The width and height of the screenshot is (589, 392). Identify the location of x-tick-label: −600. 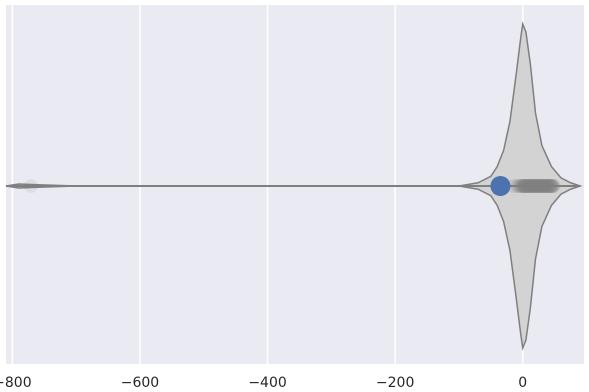
(140, 383).